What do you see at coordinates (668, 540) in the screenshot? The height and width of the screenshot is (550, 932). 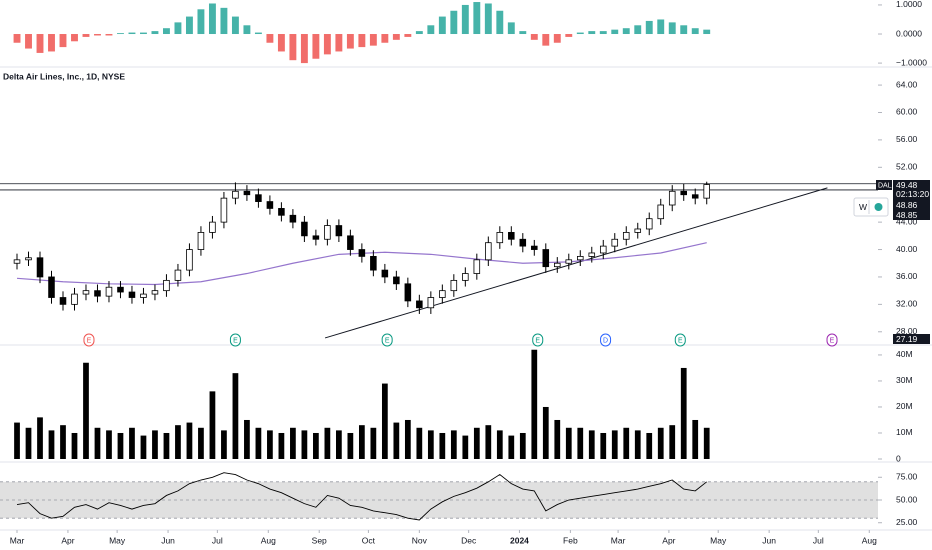 I see `x-tick-label: Apr` at bounding box center [668, 540].